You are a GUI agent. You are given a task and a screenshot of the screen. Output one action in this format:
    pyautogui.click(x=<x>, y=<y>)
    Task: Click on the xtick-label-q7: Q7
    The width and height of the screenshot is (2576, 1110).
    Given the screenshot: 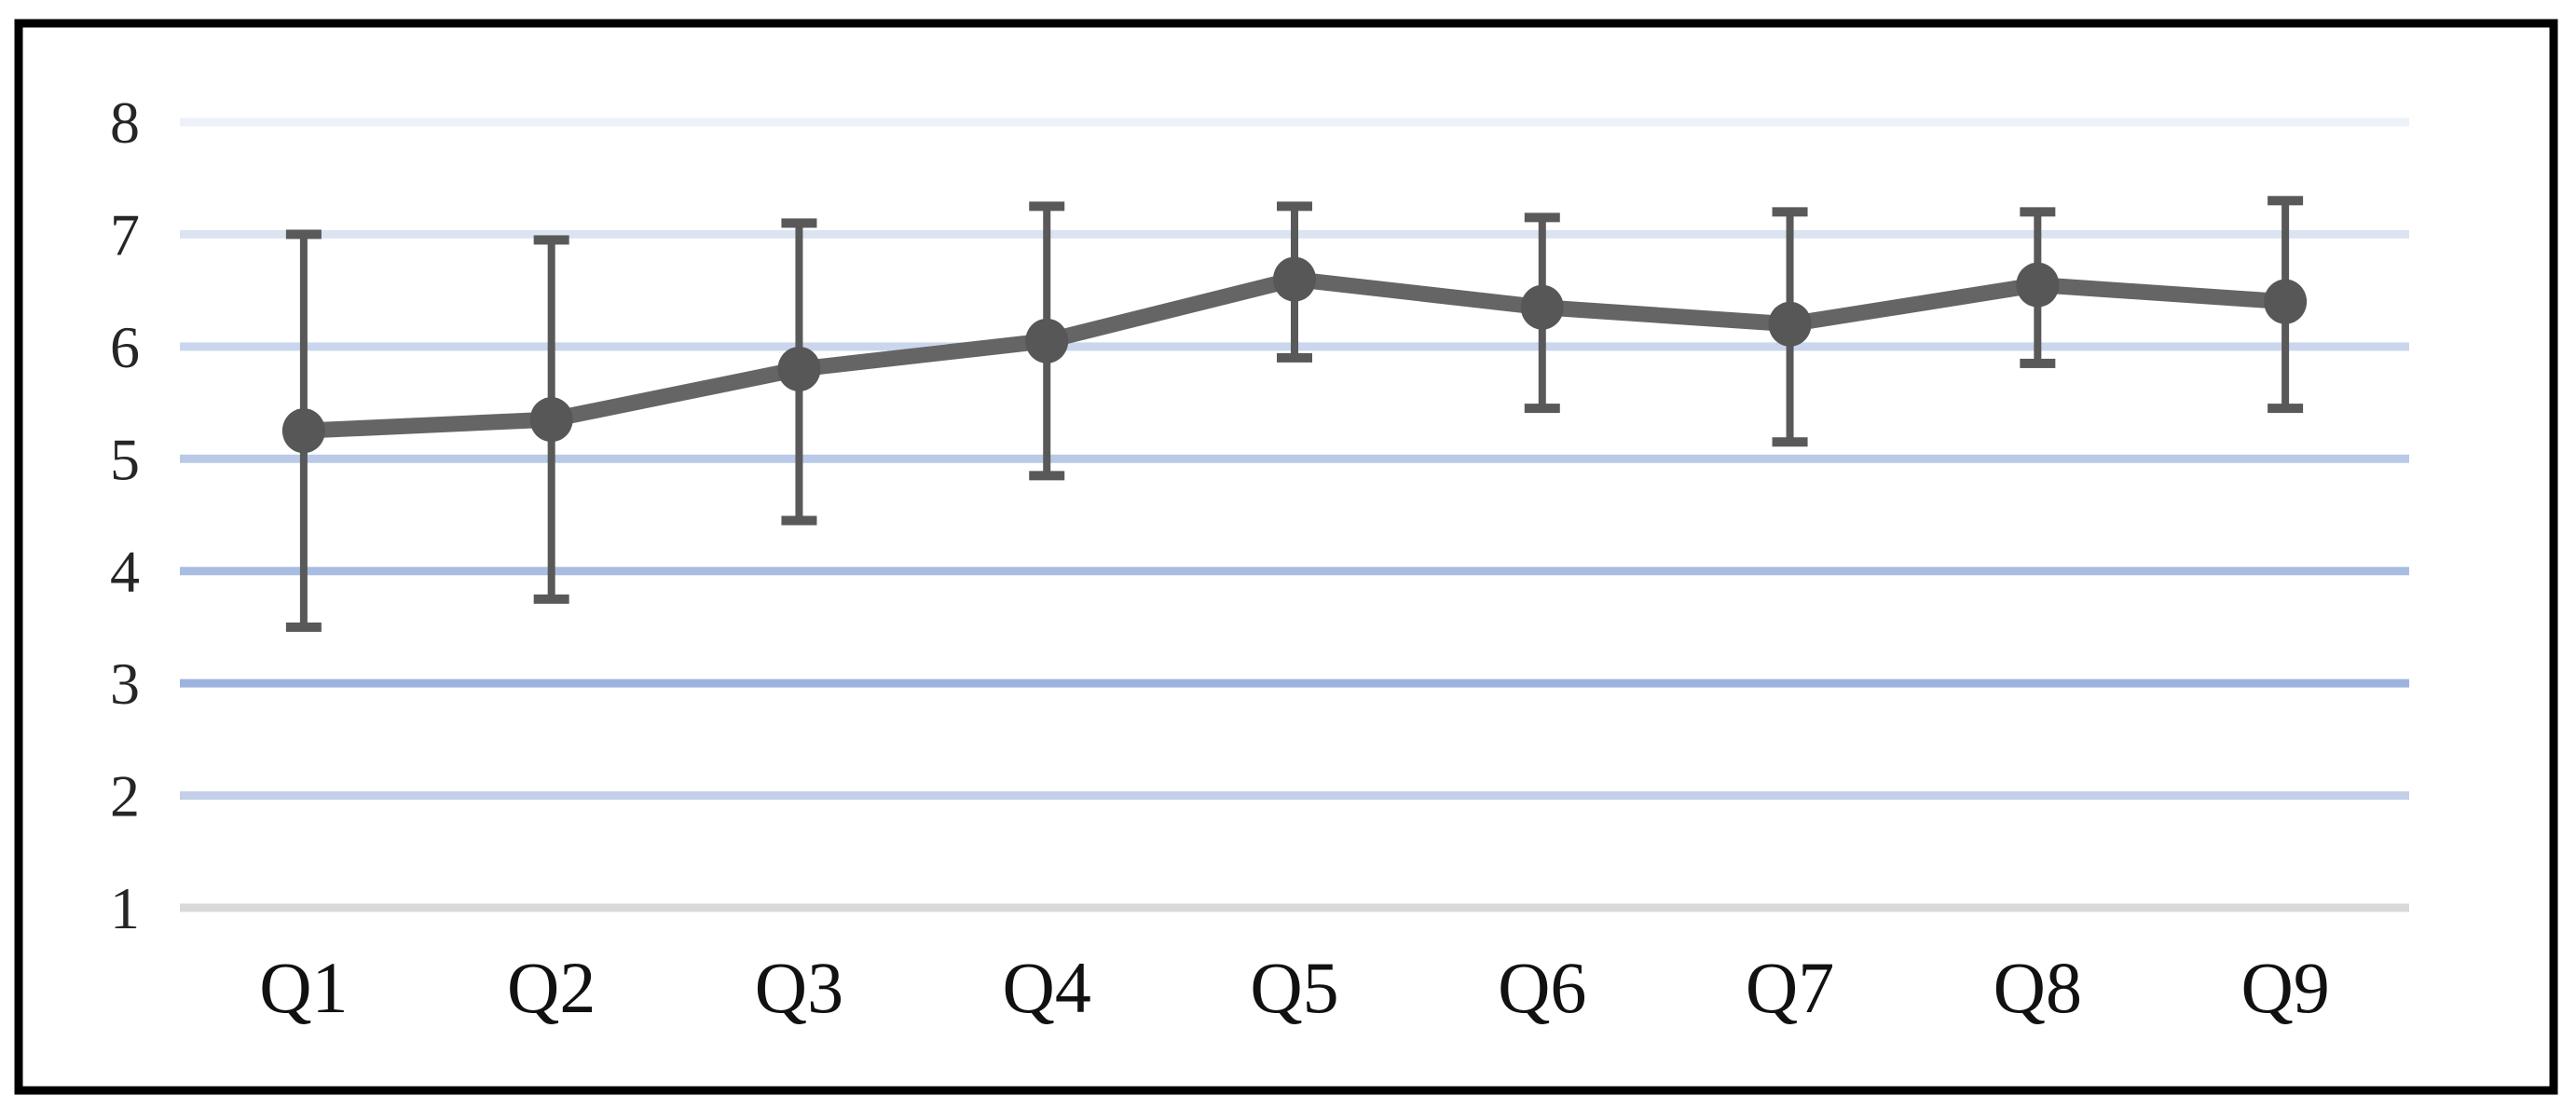 What is the action you would take?
    pyautogui.click(x=1790, y=987)
    